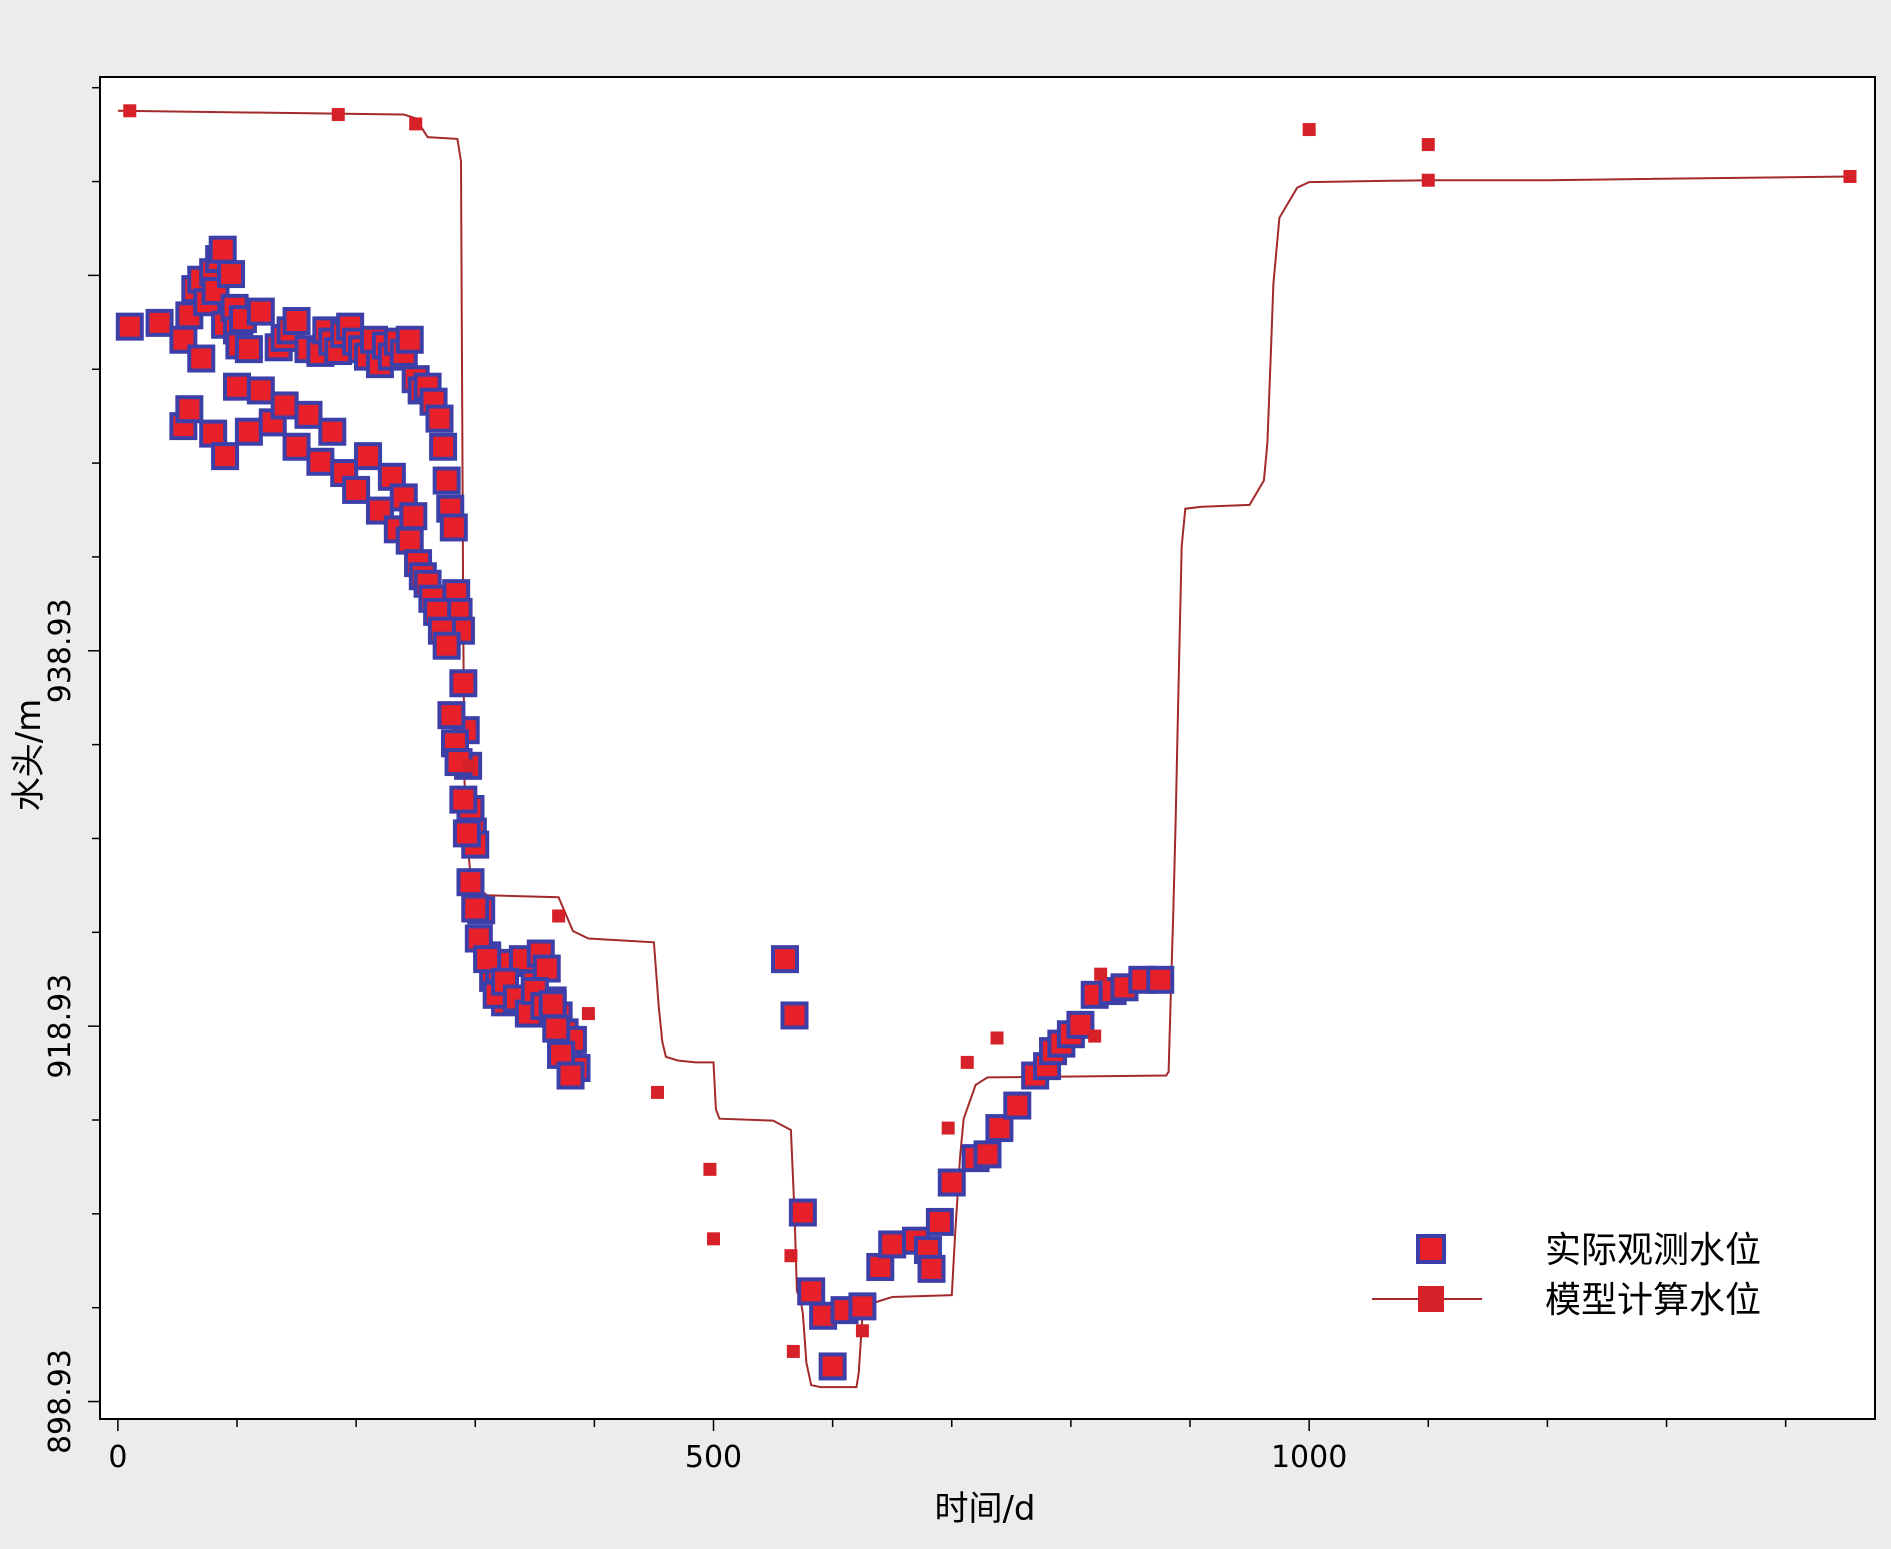 This screenshot has width=1891, height=1549. Describe the element at coordinates (984, 1509) in the screenshot. I see `x-axis-label: 时间/d` at that location.